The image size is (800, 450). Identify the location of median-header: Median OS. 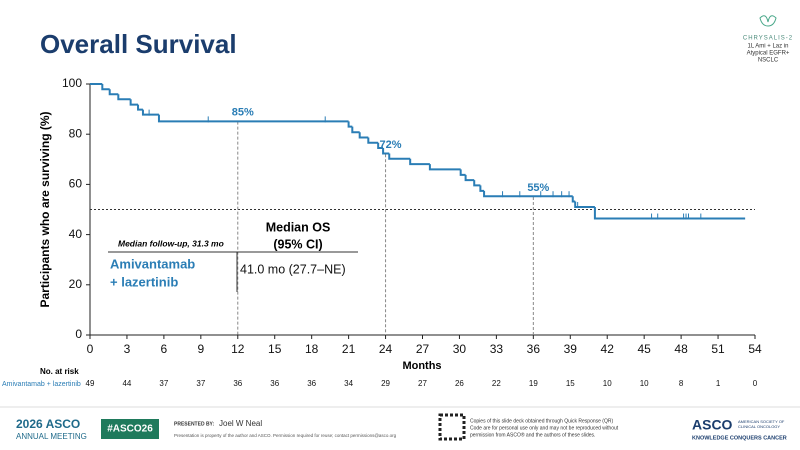
(298, 227).